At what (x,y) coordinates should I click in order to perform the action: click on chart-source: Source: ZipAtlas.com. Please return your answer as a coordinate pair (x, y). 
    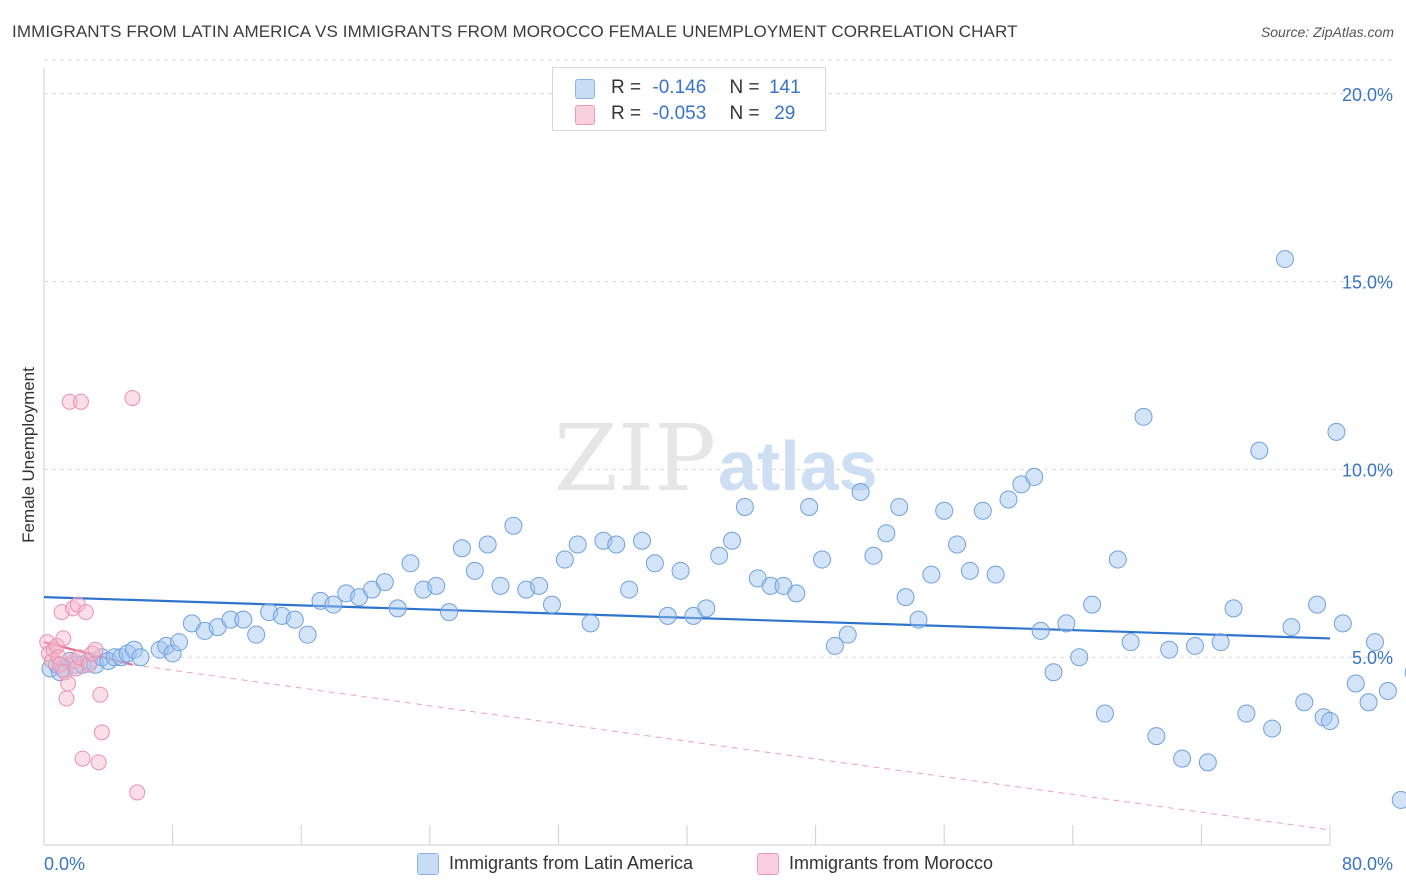
    Looking at the image, I should click on (1327, 32).